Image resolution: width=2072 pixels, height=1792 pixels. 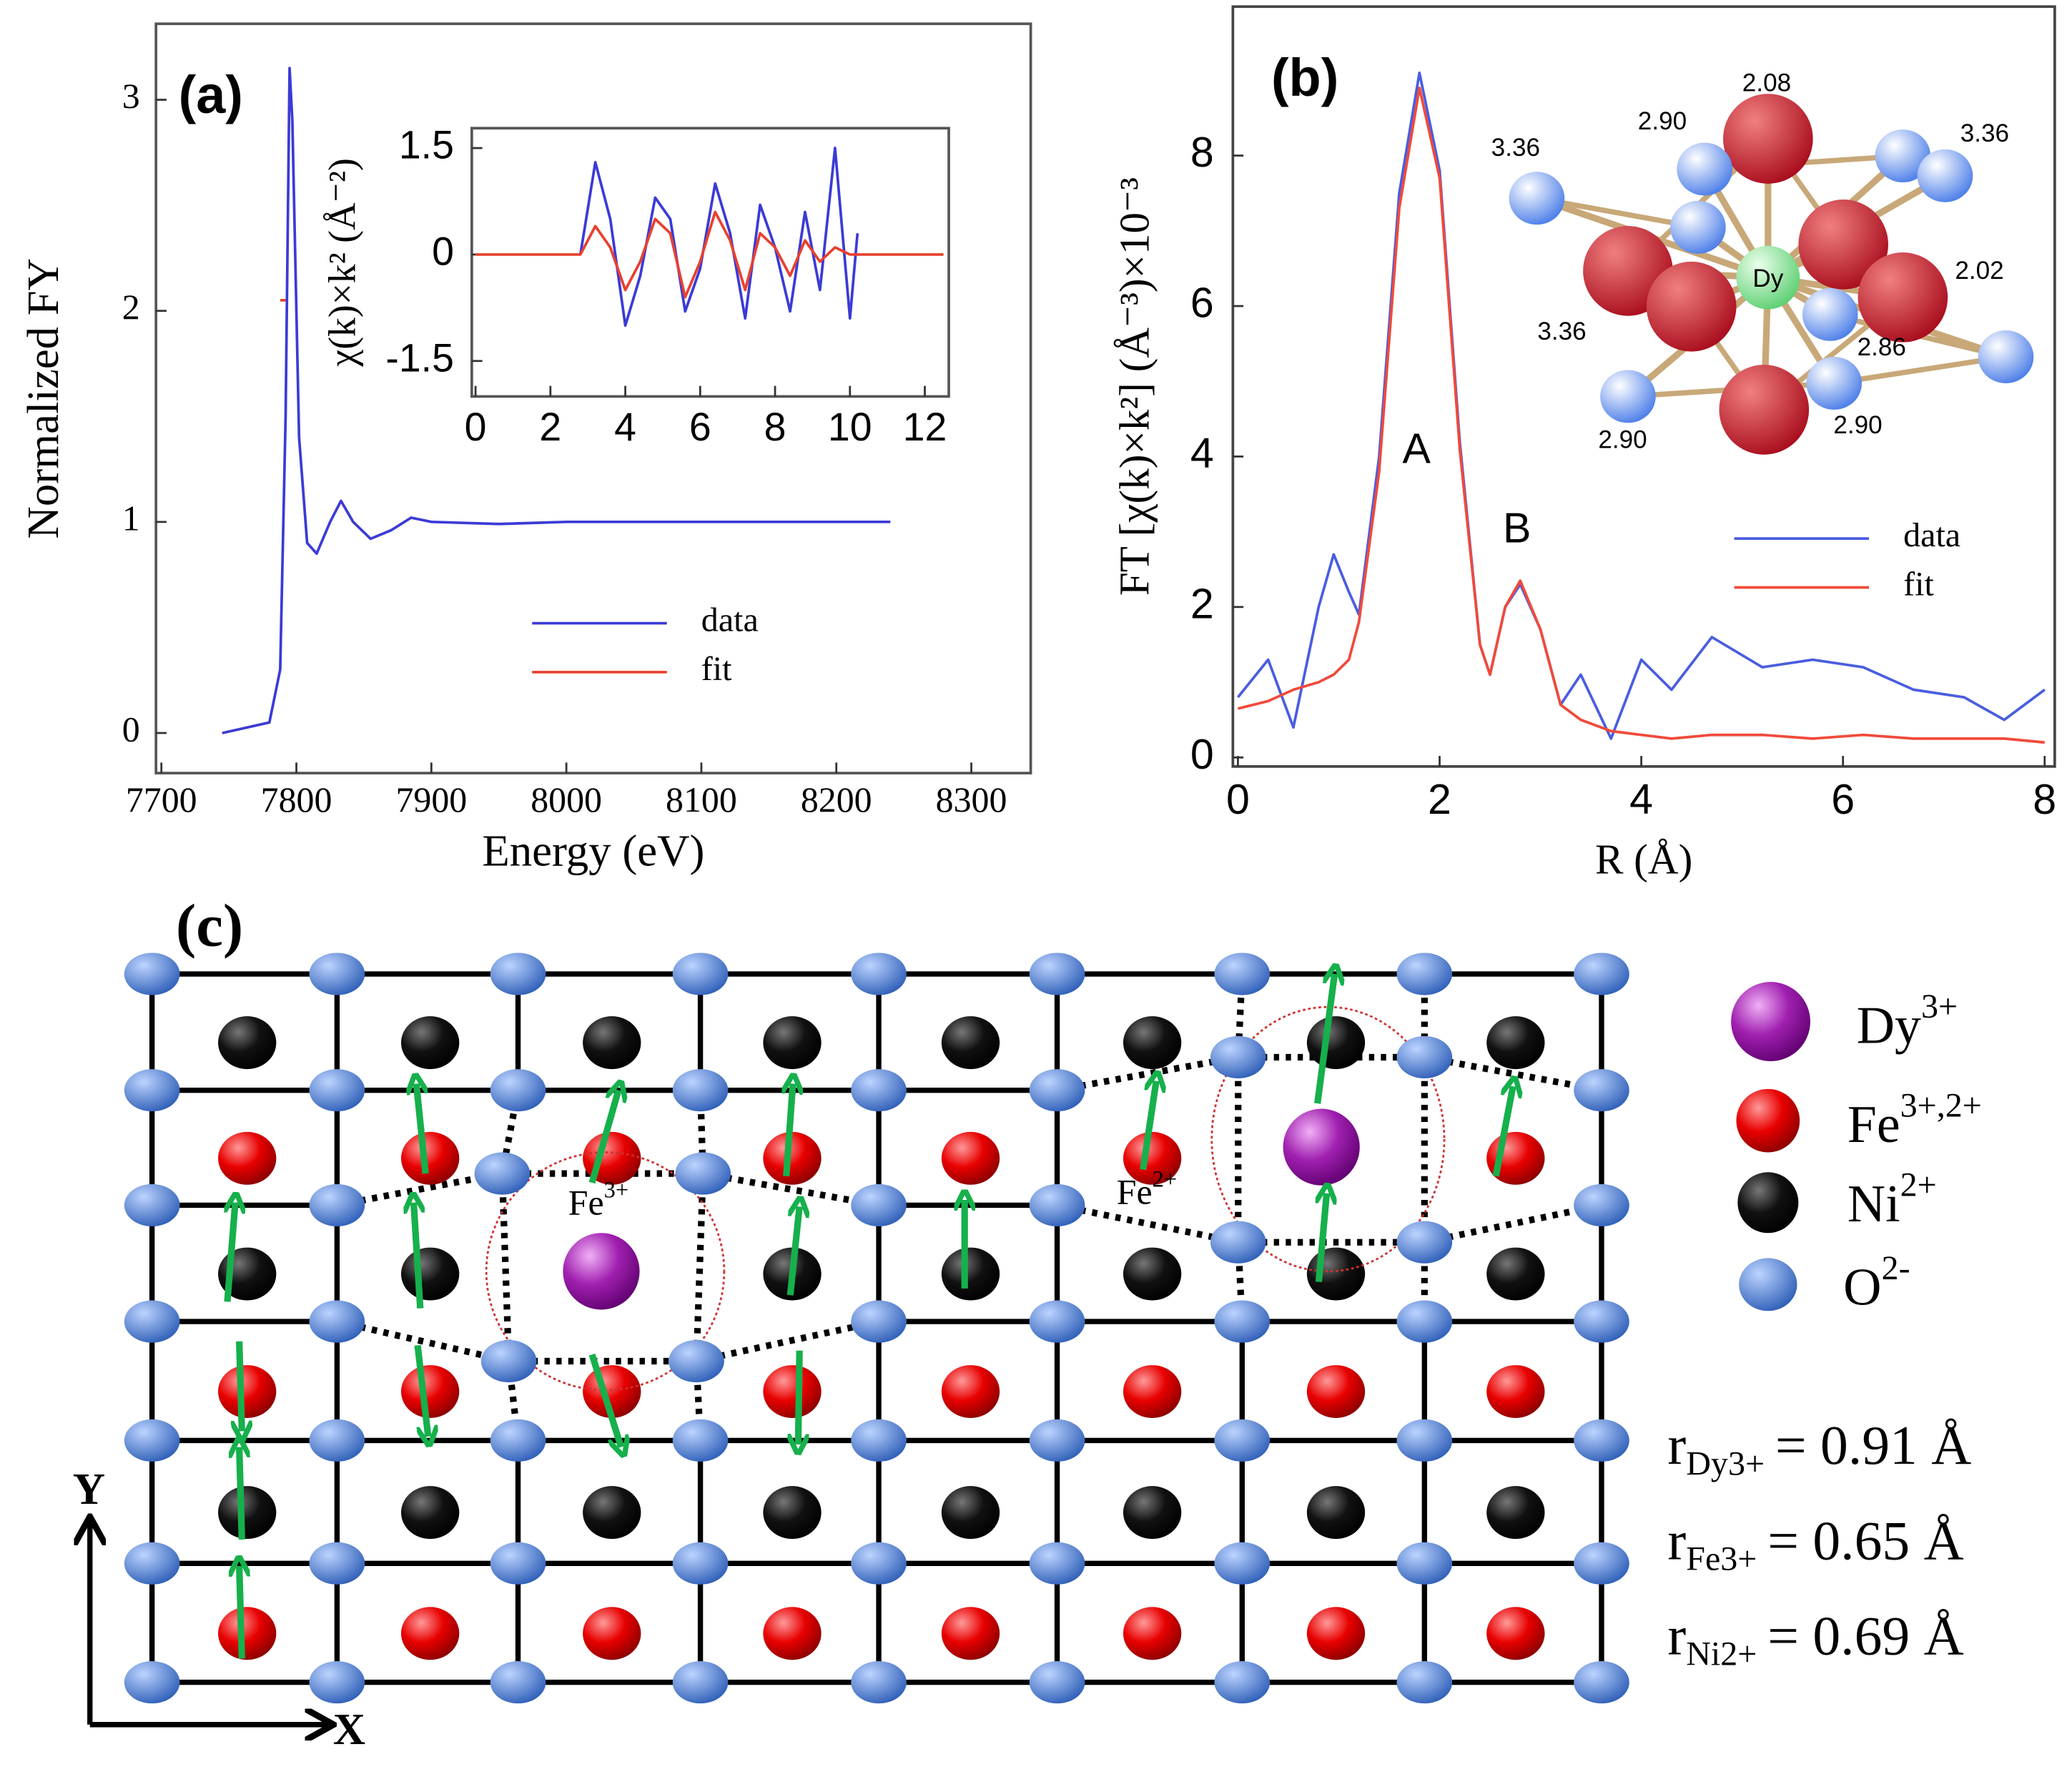 I want to click on radius-symbol: r, so click(x=1676, y=1445).